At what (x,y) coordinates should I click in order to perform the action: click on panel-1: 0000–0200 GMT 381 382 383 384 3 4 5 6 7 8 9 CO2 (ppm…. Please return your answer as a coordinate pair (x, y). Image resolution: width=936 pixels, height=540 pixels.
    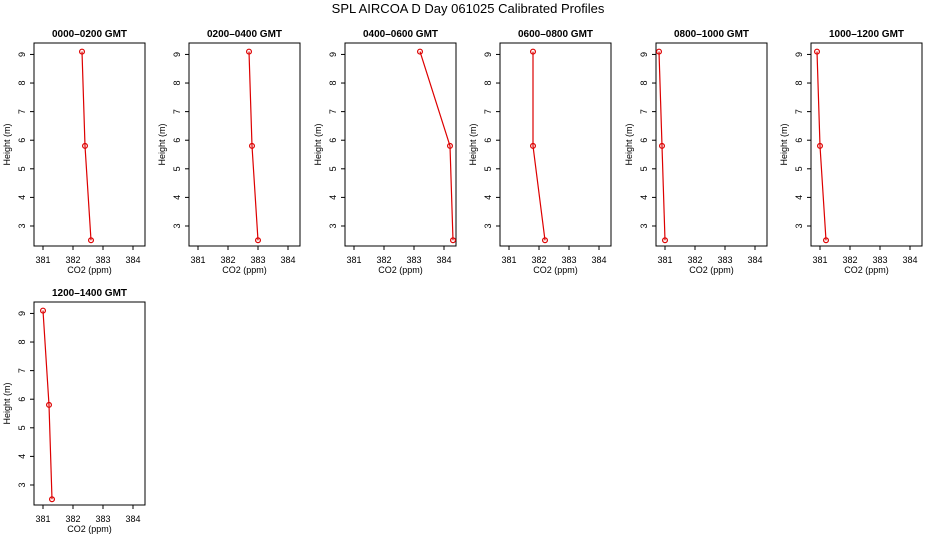
    Looking at the image, I should click on (74, 152).